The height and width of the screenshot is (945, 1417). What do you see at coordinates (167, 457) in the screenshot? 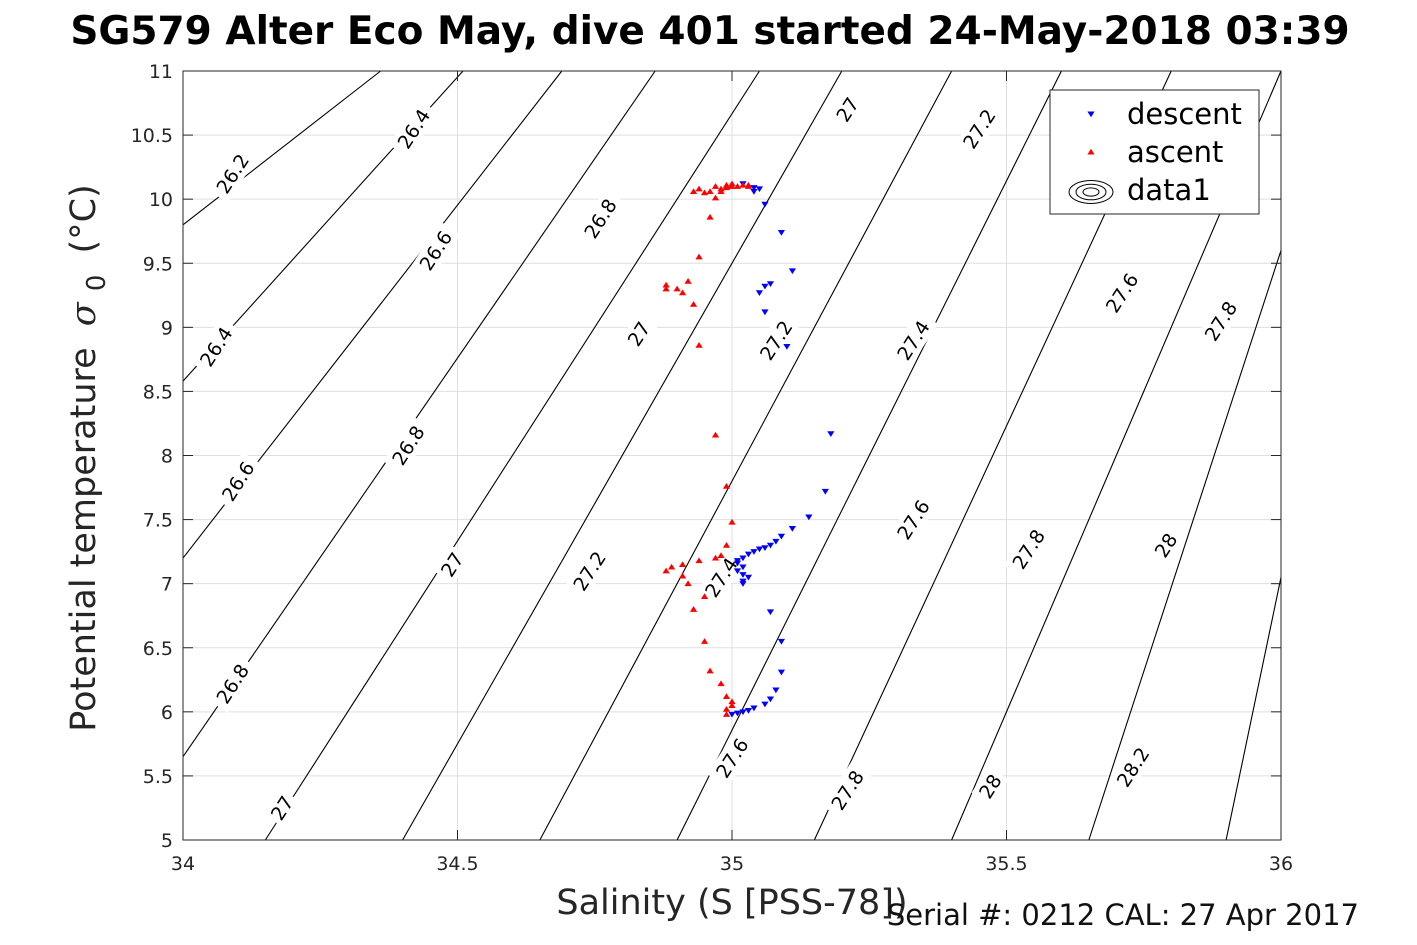
I see `y-tick-label-6: 8` at bounding box center [167, 457].